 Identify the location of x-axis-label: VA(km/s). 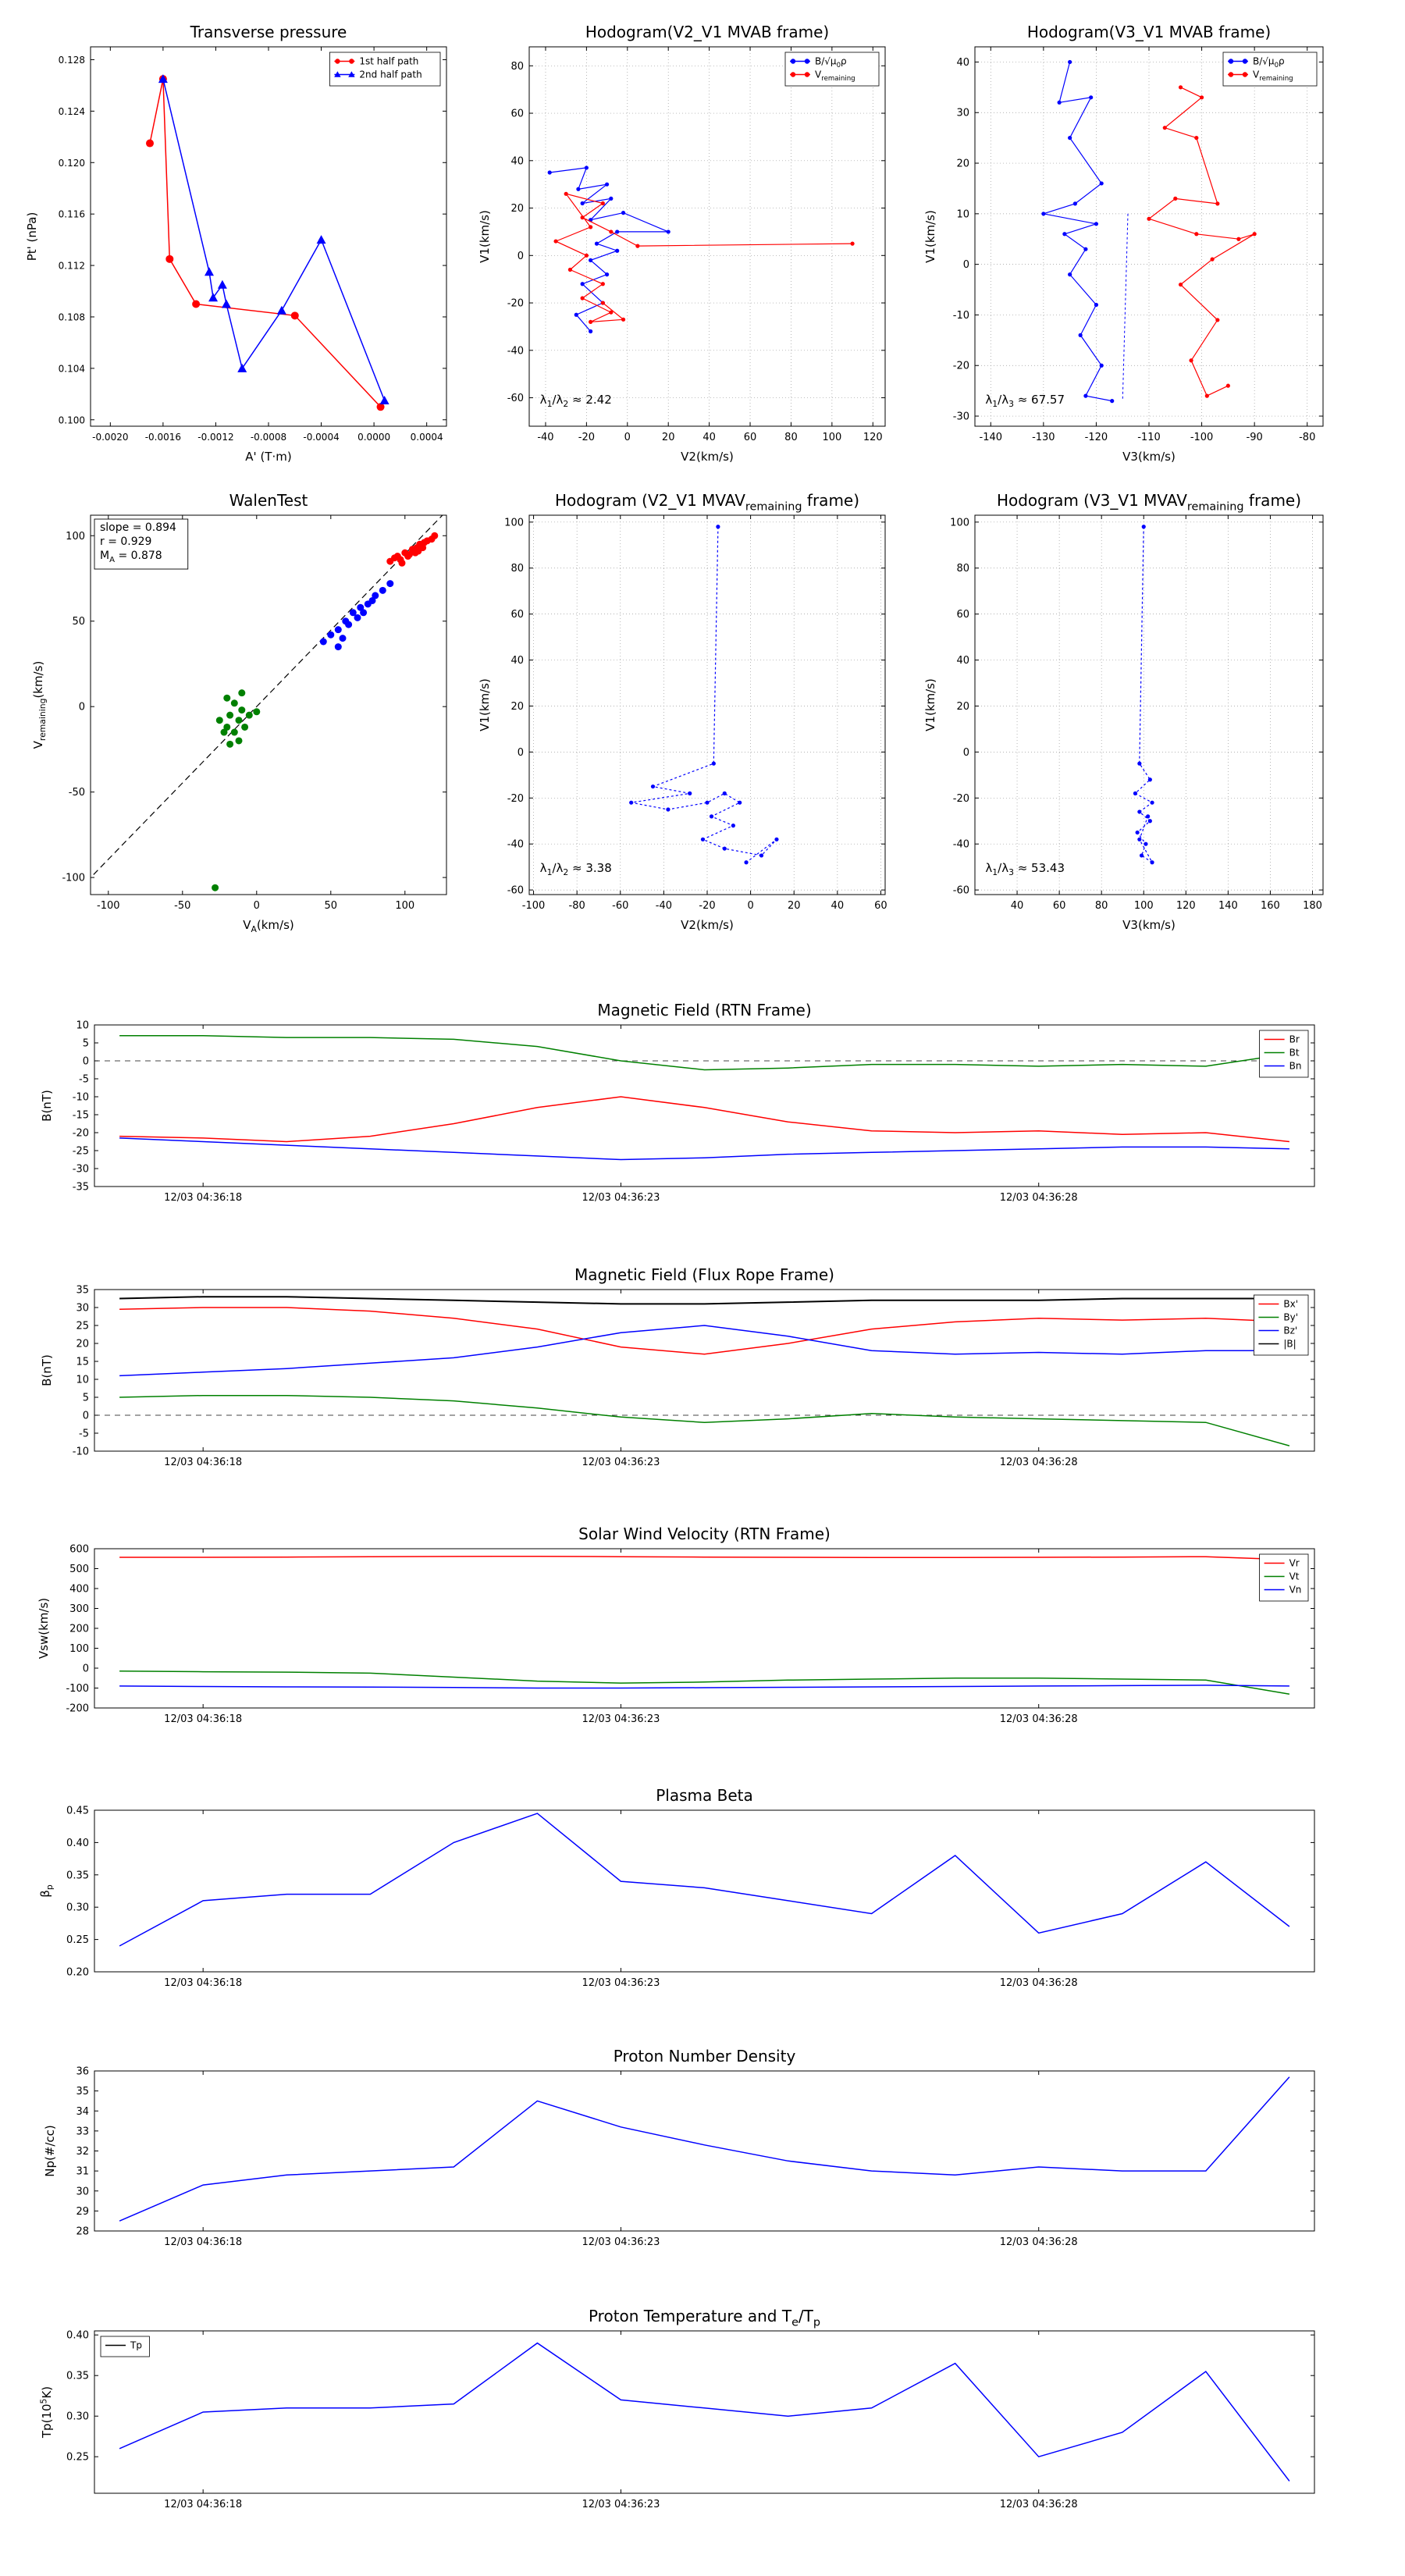
(269, 926).